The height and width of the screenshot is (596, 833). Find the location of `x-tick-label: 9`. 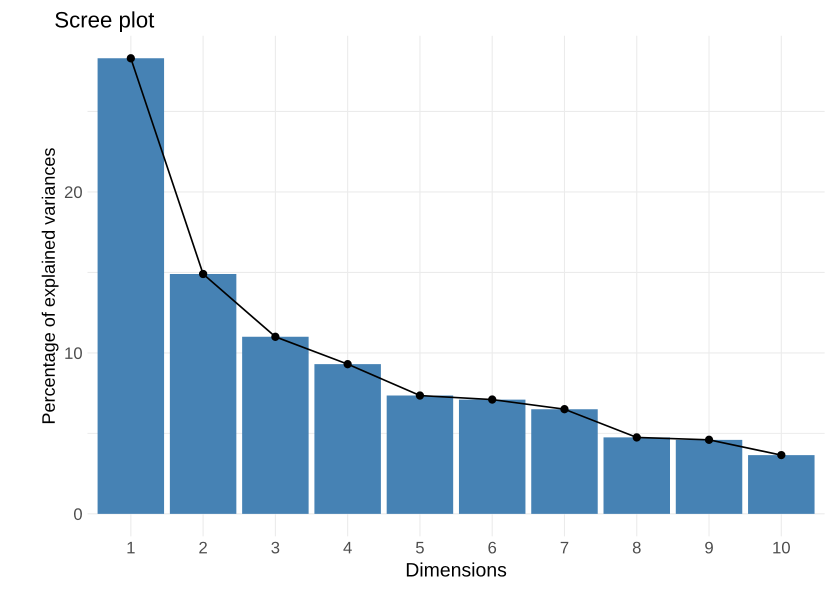

x-tick-label: 9 is located at coordinates (709, 548).